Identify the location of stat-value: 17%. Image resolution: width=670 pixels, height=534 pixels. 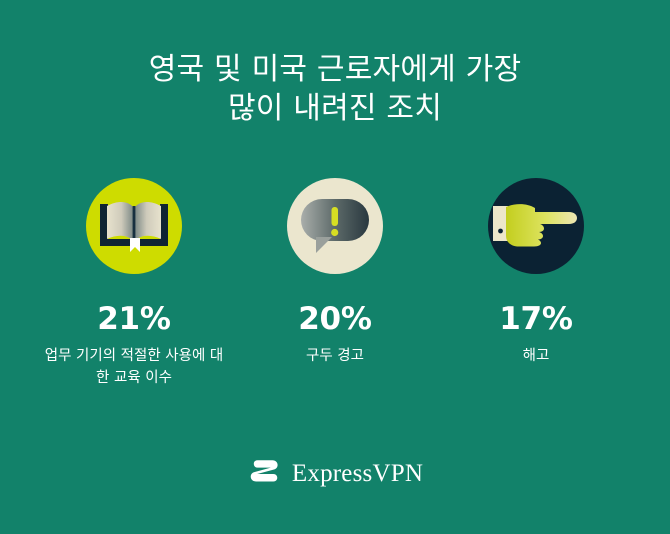
(536, 319).